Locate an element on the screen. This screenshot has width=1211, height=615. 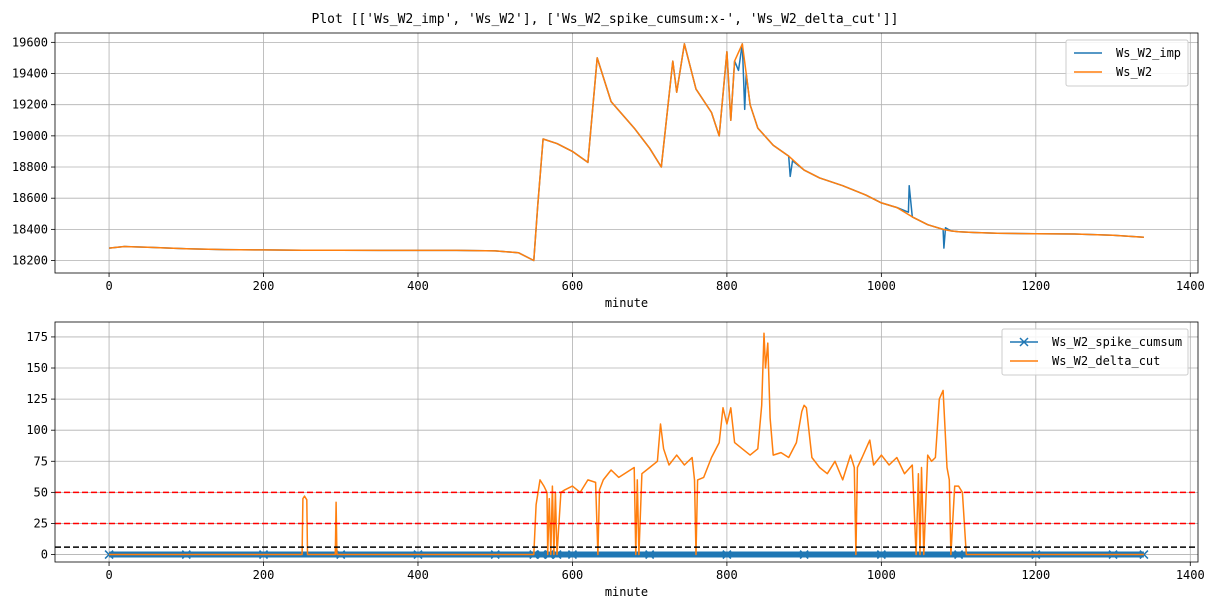
y-tick-label: 19200 is located at coordinates (30, 105).